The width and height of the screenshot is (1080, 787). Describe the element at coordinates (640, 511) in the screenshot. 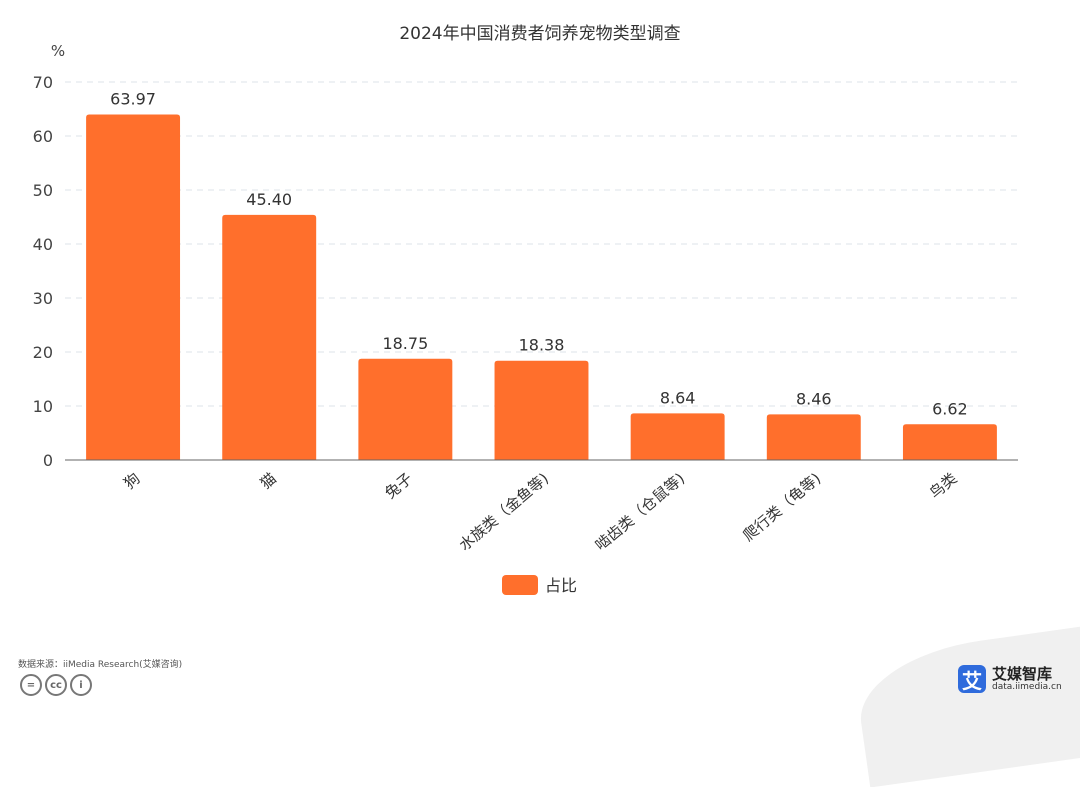

I see `x-tick-label: 啮齿类（仓鼠等)` at that location.